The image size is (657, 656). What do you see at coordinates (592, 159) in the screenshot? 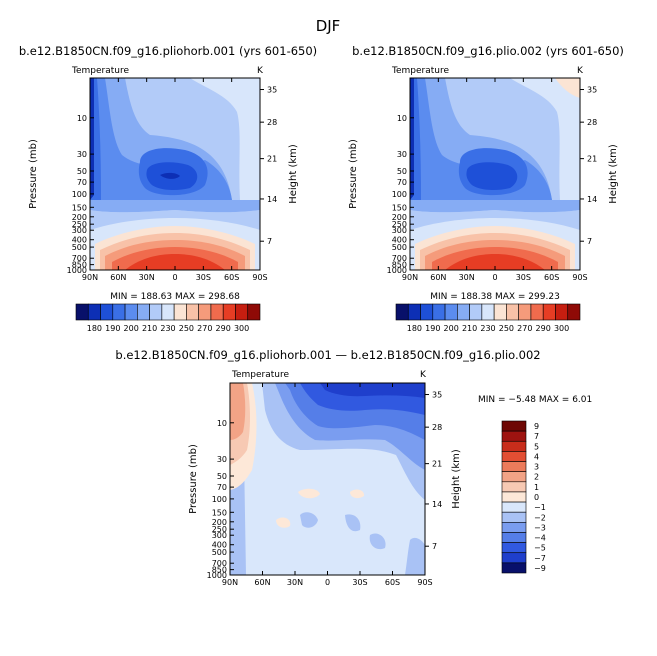
I see `height-tick-label: 21` at bounding box center [592, 159].